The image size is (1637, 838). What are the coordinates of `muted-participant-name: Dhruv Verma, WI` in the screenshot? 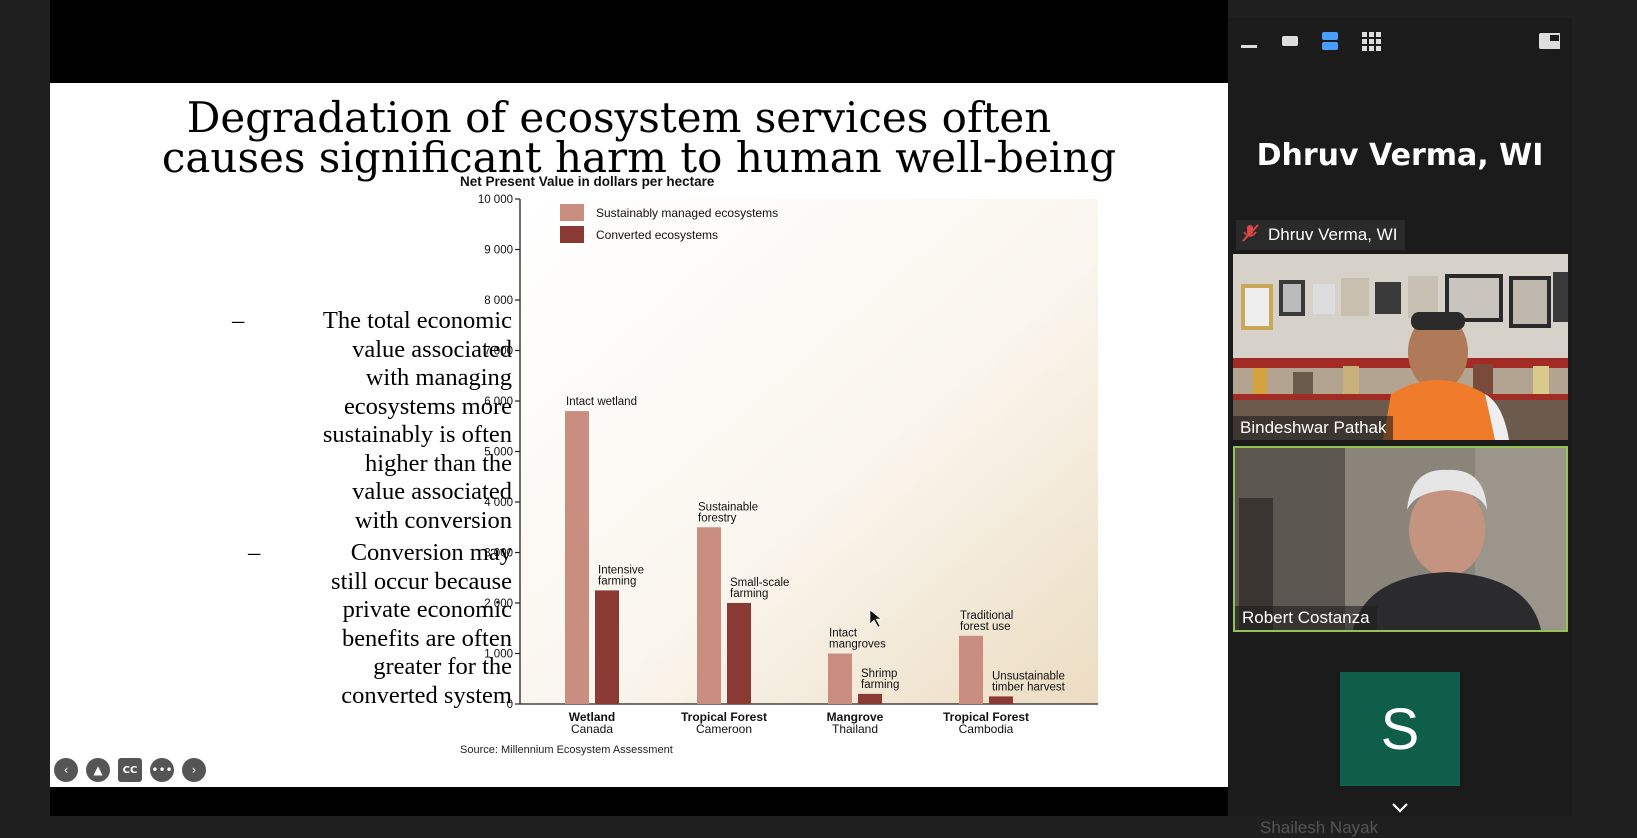 It's located at (1333, 234).